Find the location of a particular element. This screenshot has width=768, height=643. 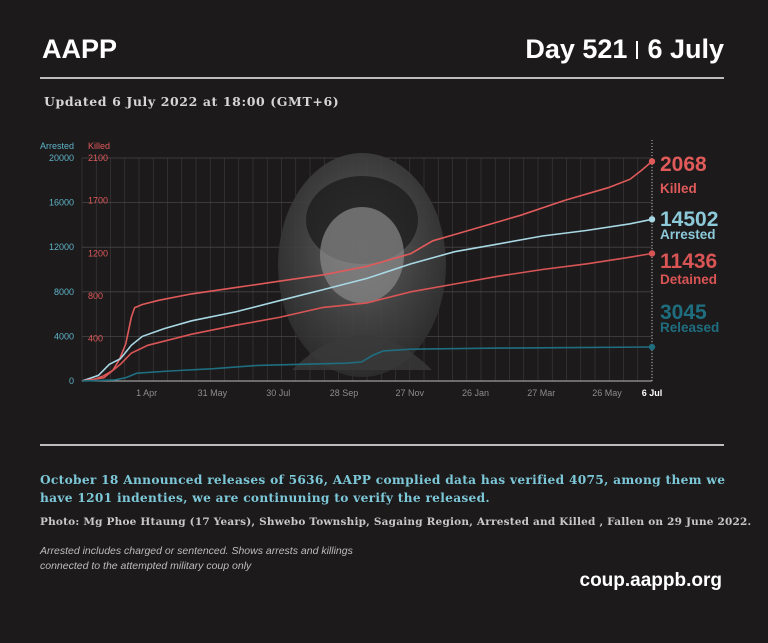

x-tick-label: 1 Apr is located at coordinates (146, 393).